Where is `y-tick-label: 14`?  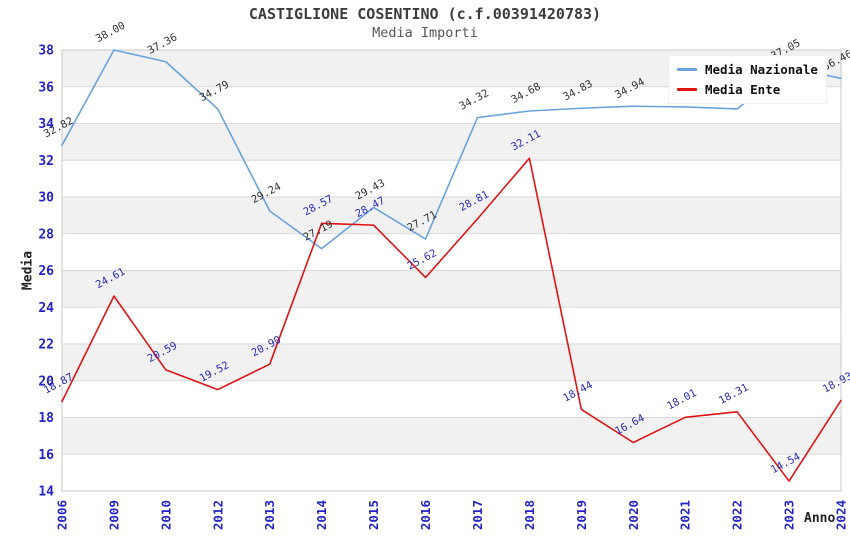
y-tick-label: 14 is located at coordinates (46, 492).